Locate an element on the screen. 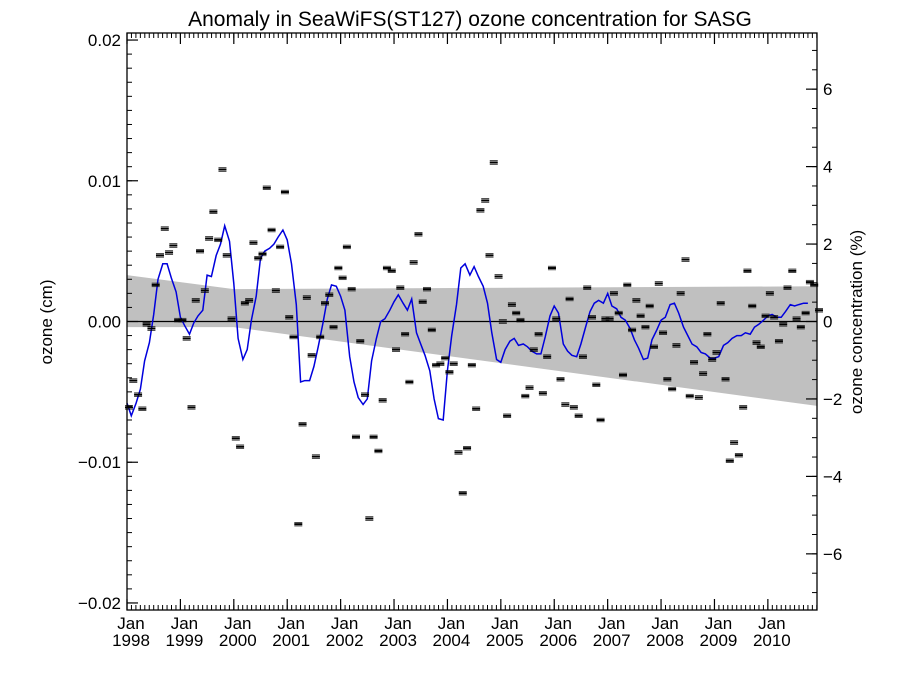 The image size is (900, 675). x-tick-label-year: 2001 is located at coordinates (291, 640).